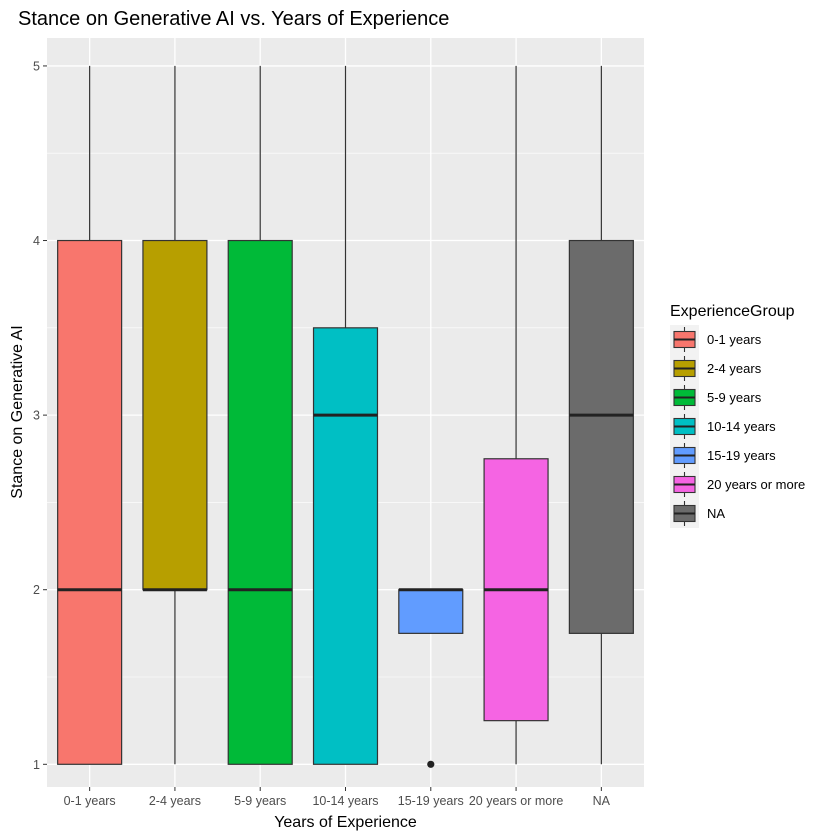 Image resolution: width=840 pixels, height=840 pixels. I want to click on x-tick-label: NA, so click(602, 801).